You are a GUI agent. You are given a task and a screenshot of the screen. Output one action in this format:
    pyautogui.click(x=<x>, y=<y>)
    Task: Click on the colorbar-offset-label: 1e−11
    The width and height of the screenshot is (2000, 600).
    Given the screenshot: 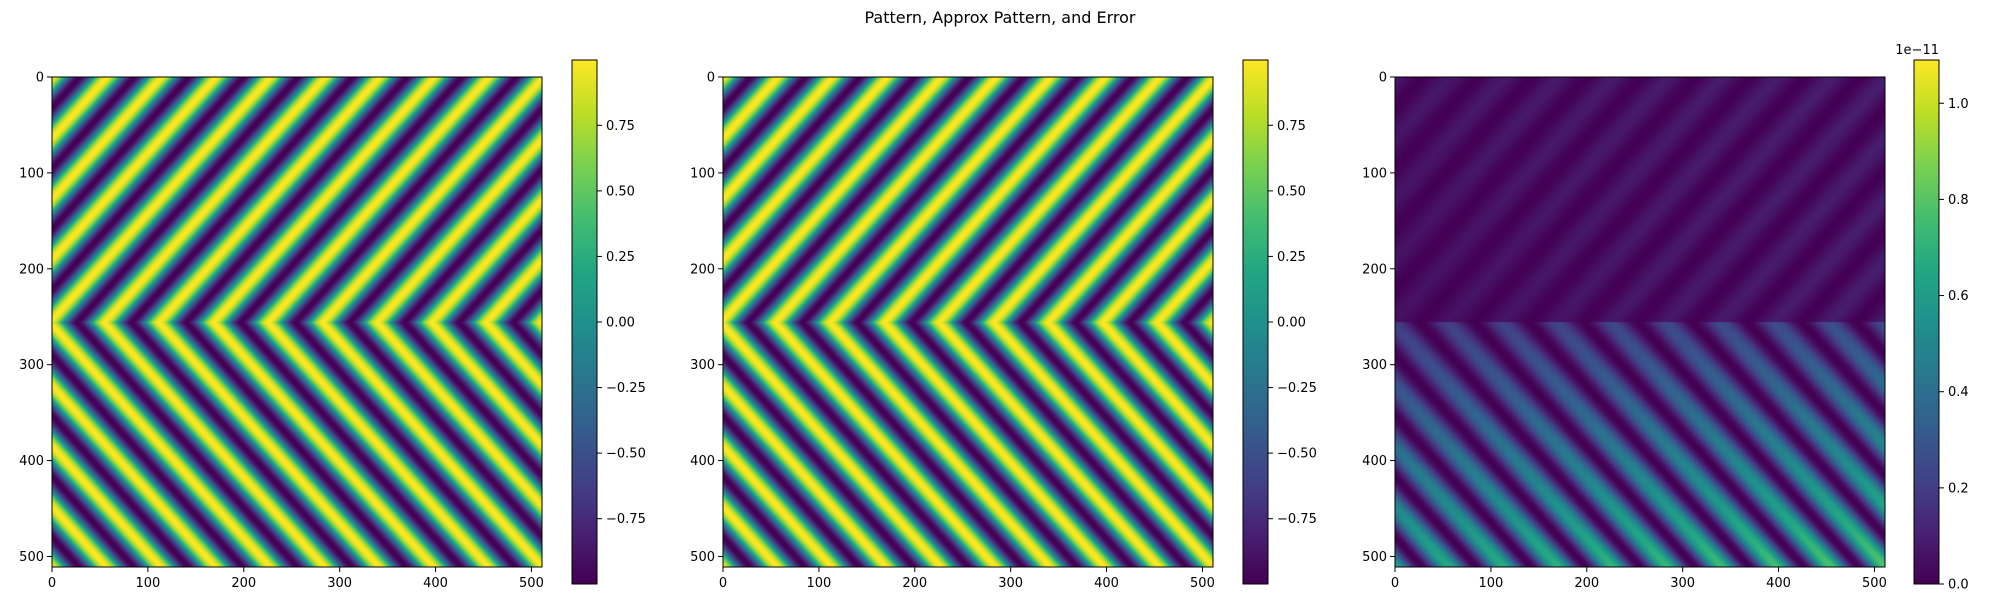 What is the action you would take?
    pyautogui.click(x=1917, y=50)
    